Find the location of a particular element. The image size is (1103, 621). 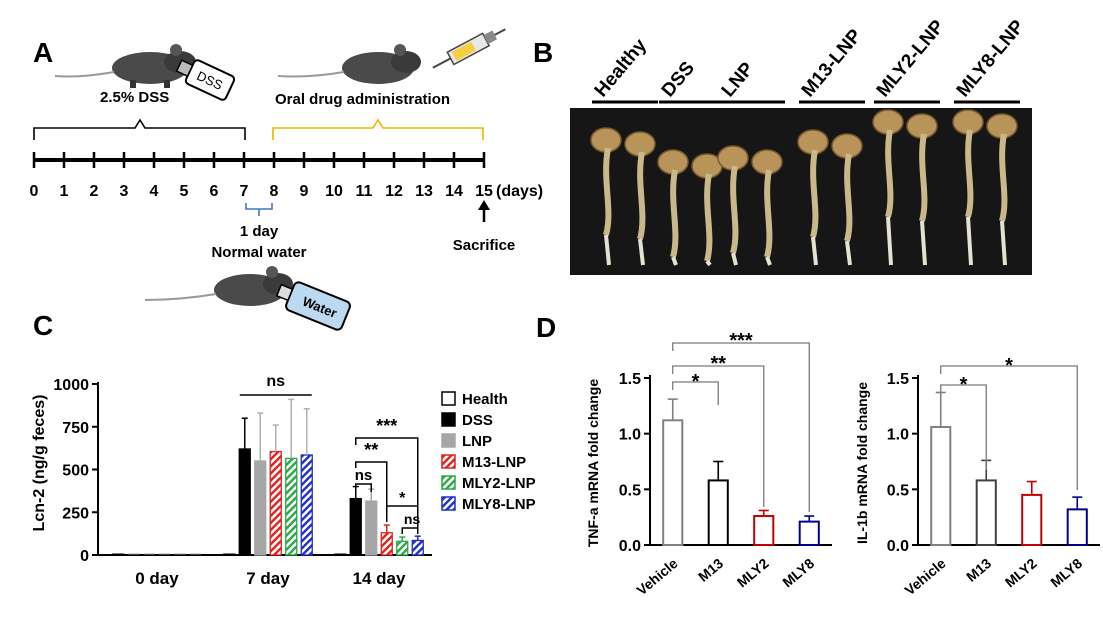

timeline-day-label: 11 is located at coordinates (364, 191).